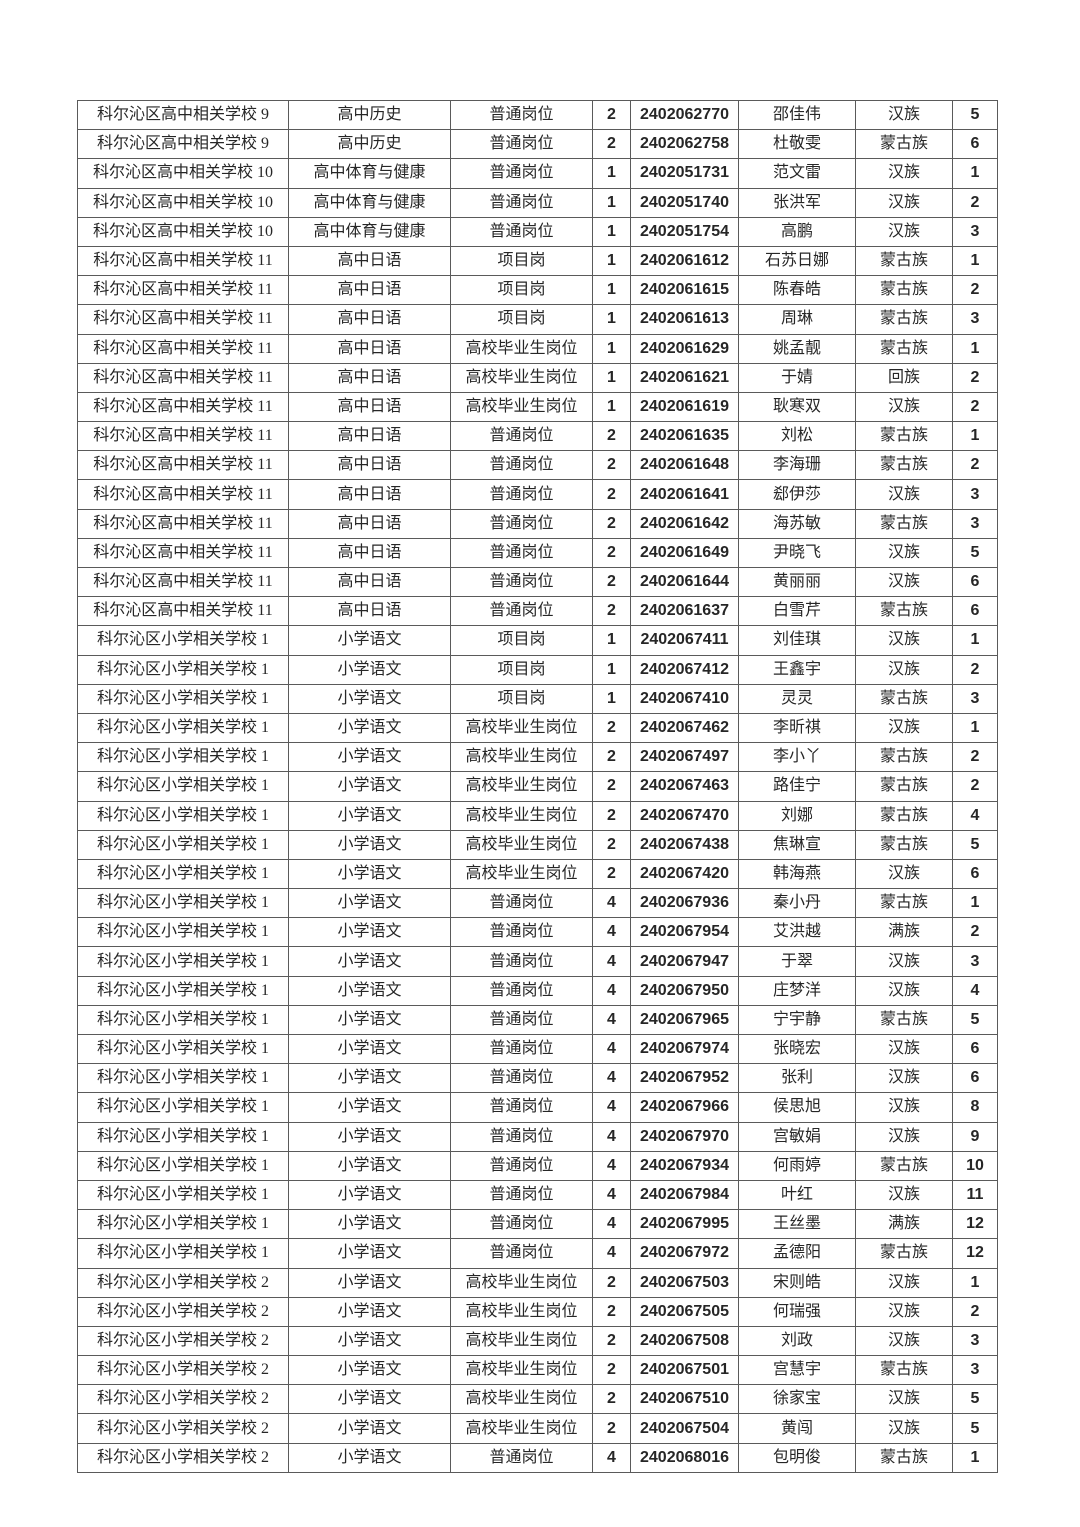  Describe the element at coordinates (537, 1136) in the screenshot. I see `table-row: 科尔沁区小学相关学校 1 小学语文 普通岗位 4 2402067970 宫敏娟 汉族 9` at that location.